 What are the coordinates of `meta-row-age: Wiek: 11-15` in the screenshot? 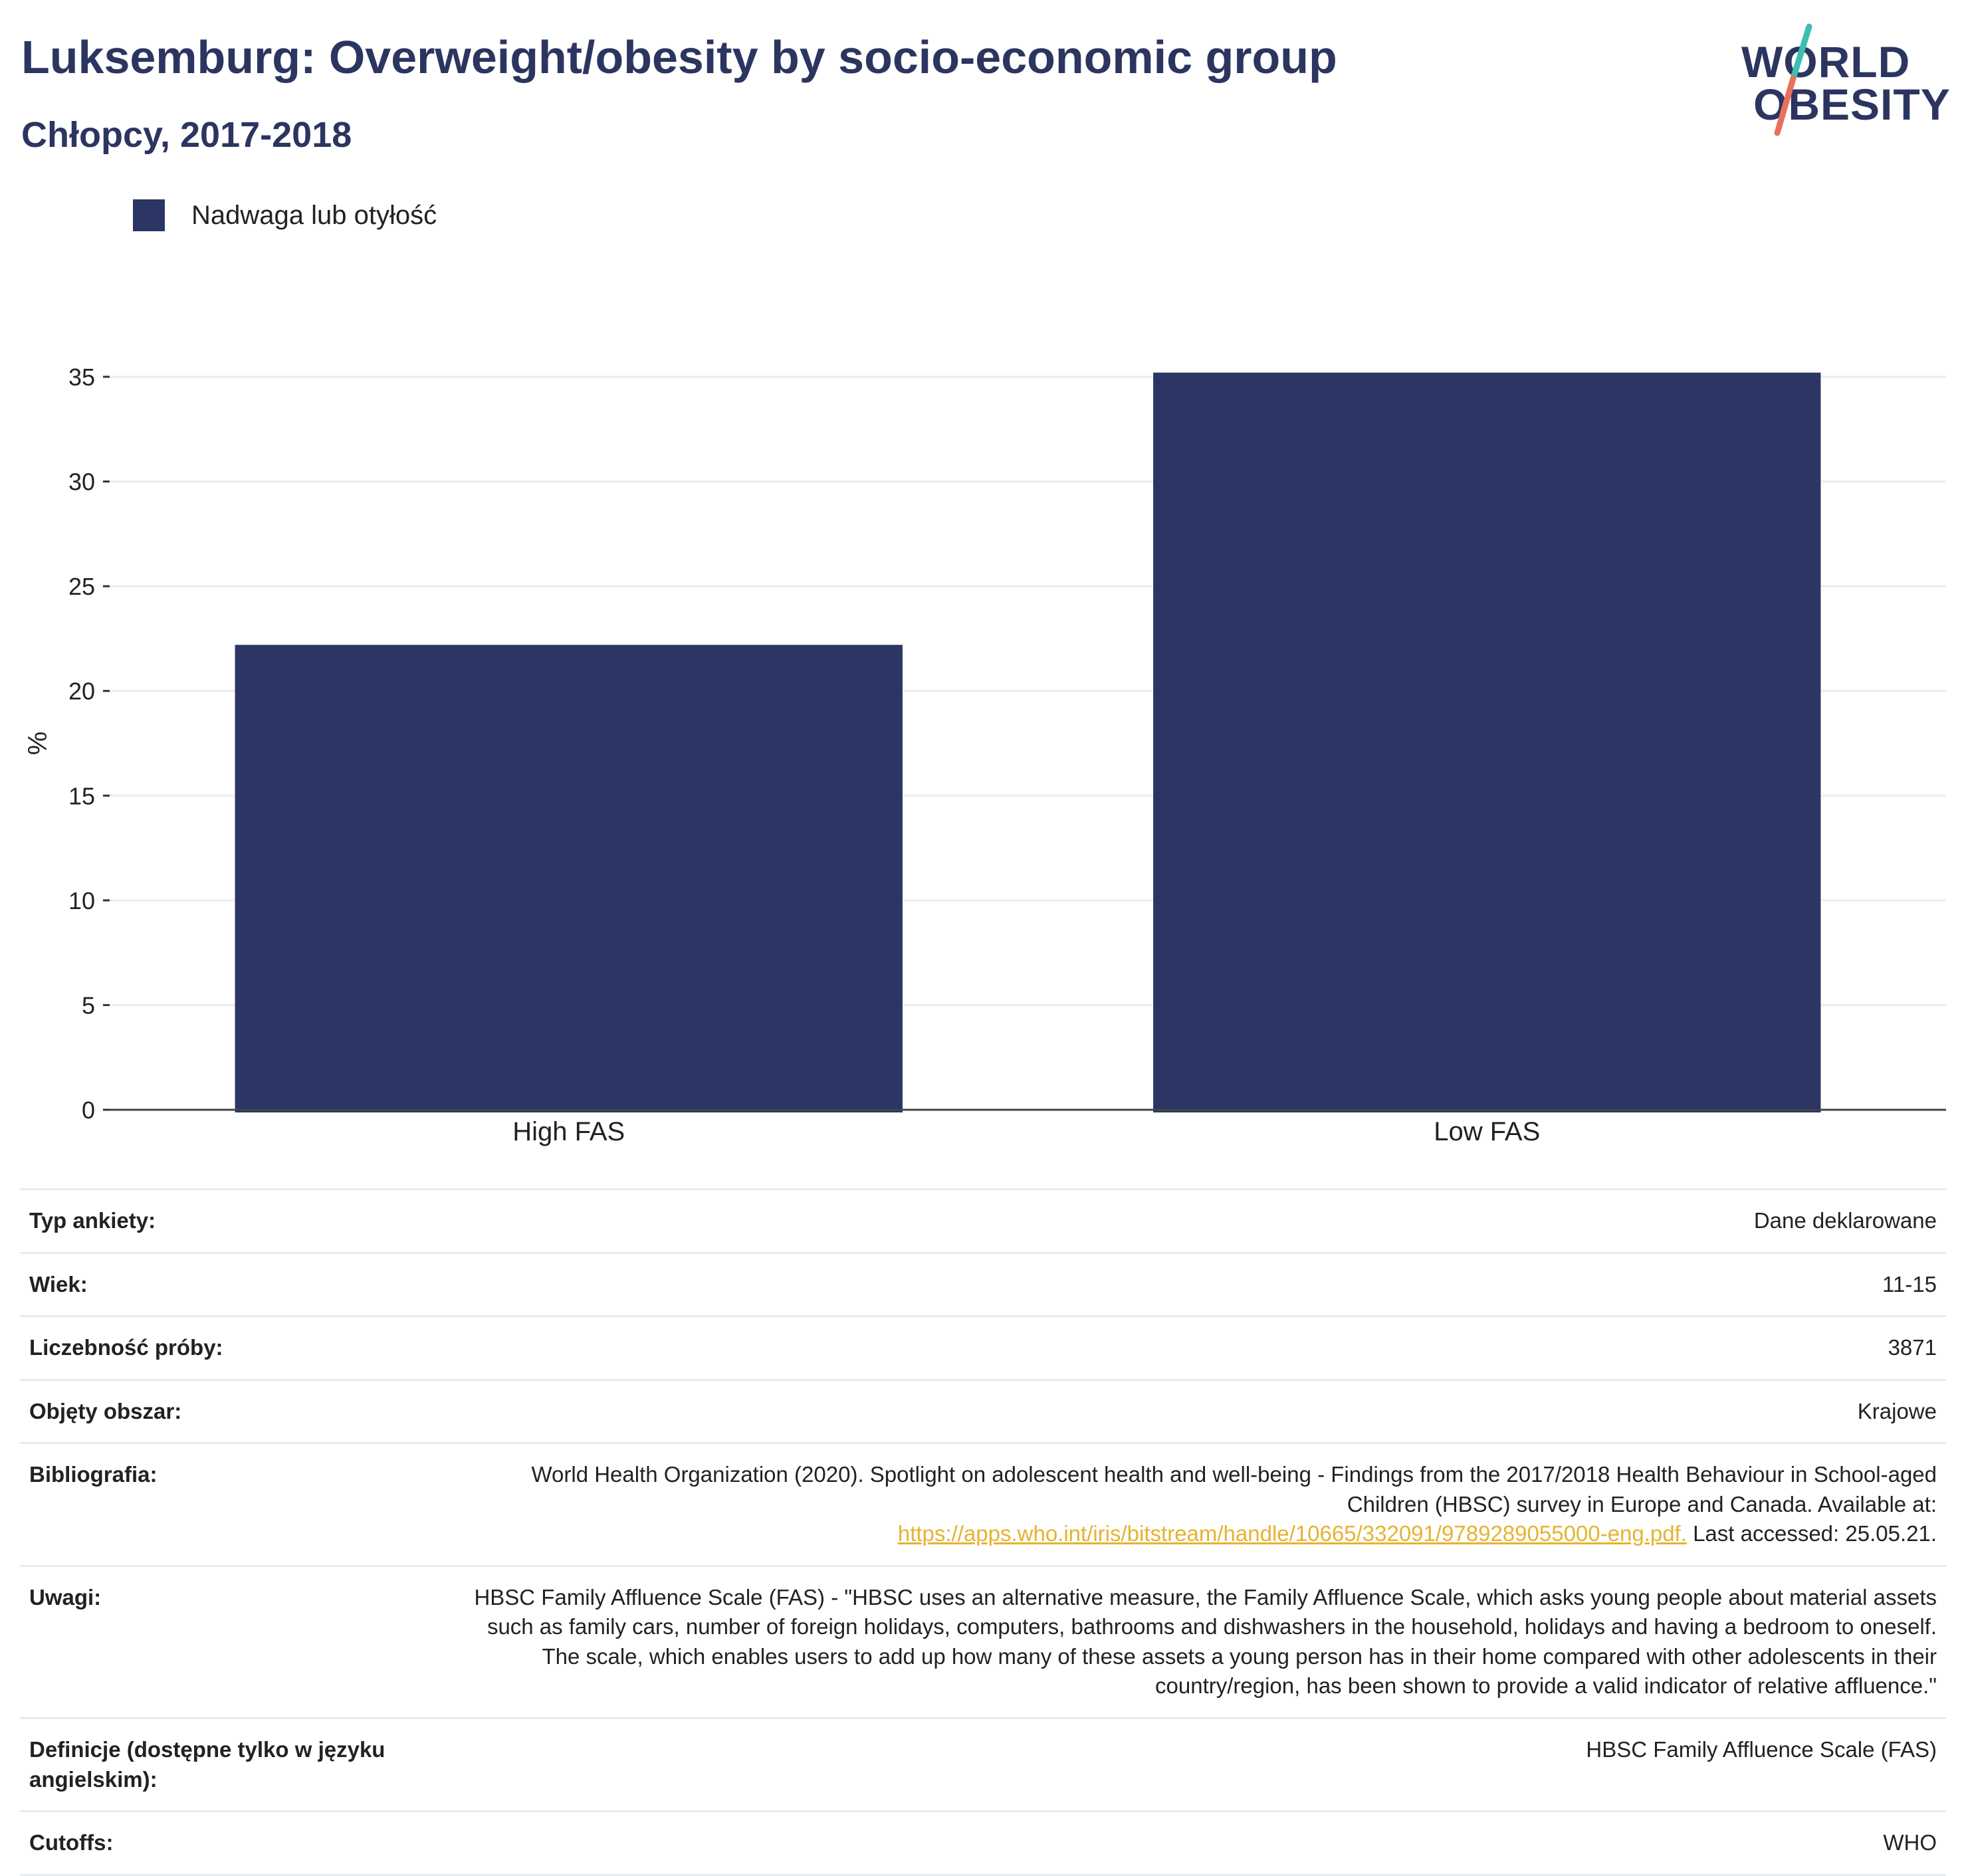 It's located at (983, 1283).